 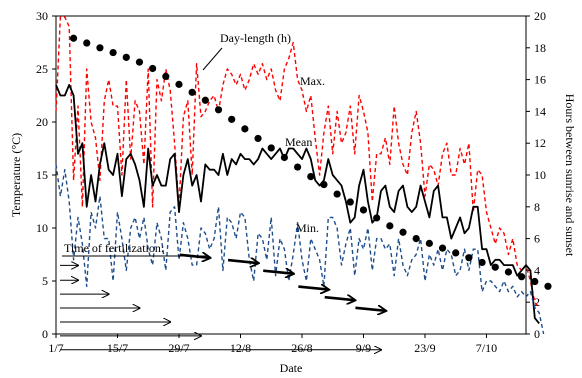 I want to click on x-tick-label: 1/7, so click(x=55, y=348).